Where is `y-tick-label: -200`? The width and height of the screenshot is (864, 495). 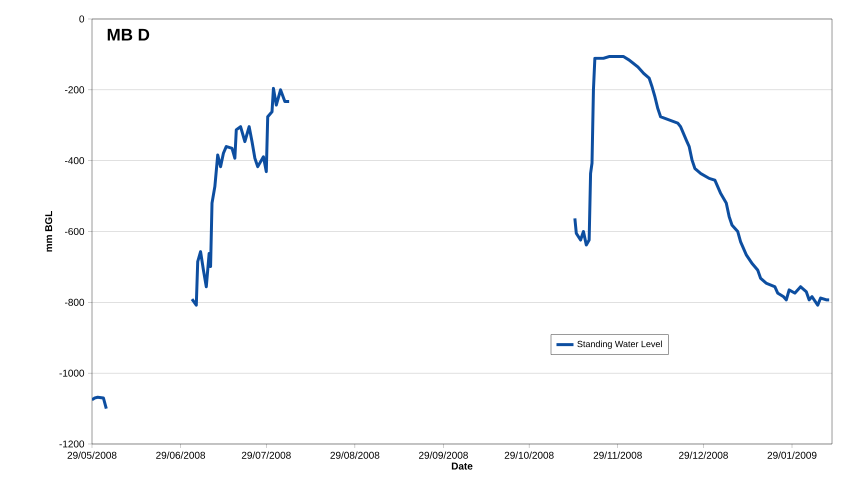
y-tick-label: -200 is located at coordinates (74, 90).